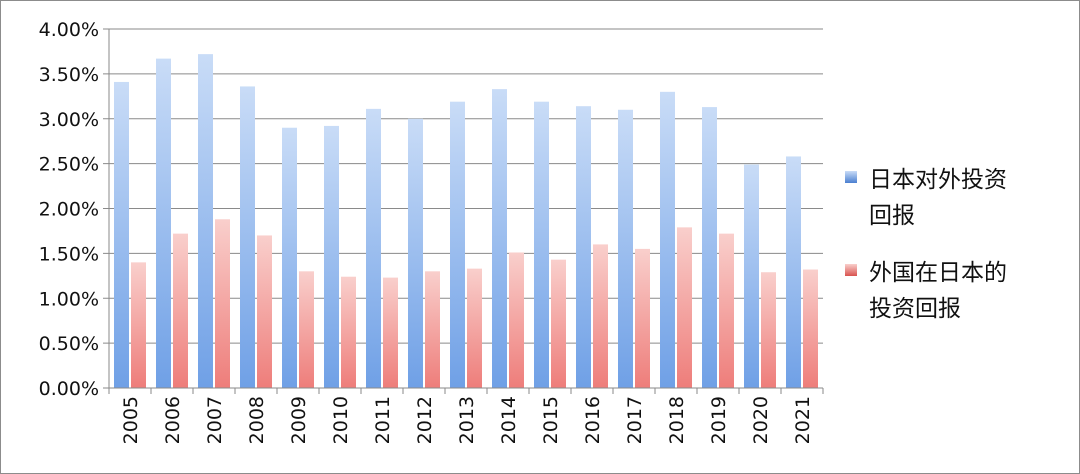 This screenshot has height=474, width=1080. Describe the element at coordinates (719, 420) in the screenshot. I see `x-tick-label: 2019` at that location.